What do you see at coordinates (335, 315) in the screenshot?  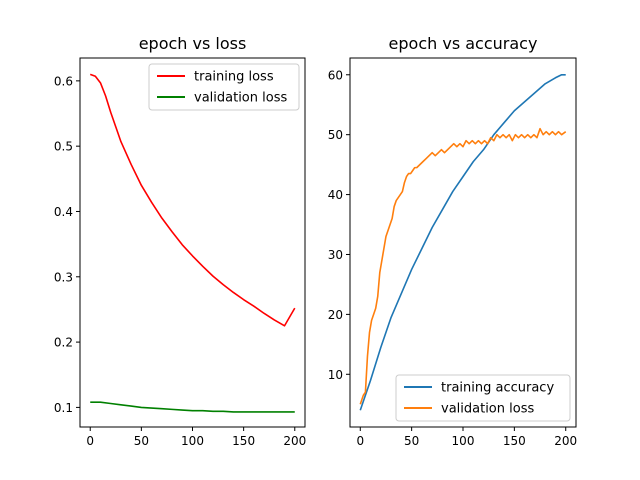 I see `y-tick-label: 20` at bounding box center [335, 315].